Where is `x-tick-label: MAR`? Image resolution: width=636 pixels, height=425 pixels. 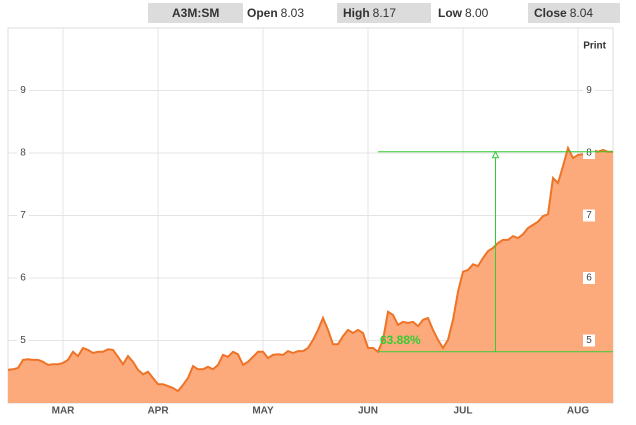 x-tick-label: MAR is located at coordinates (64, 411).